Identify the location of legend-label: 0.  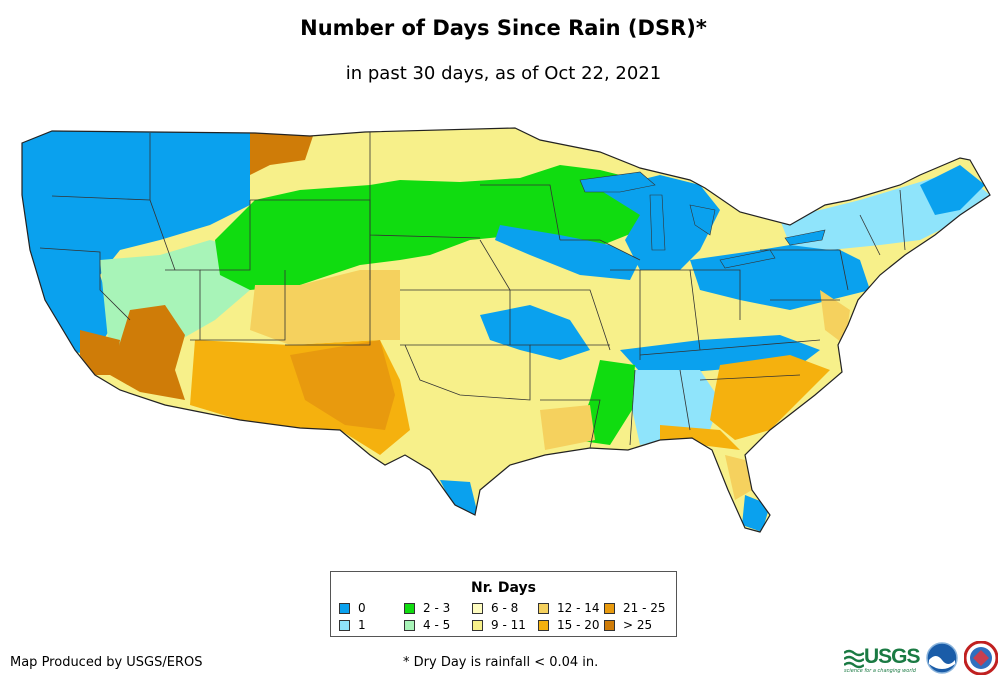
(362, 608).